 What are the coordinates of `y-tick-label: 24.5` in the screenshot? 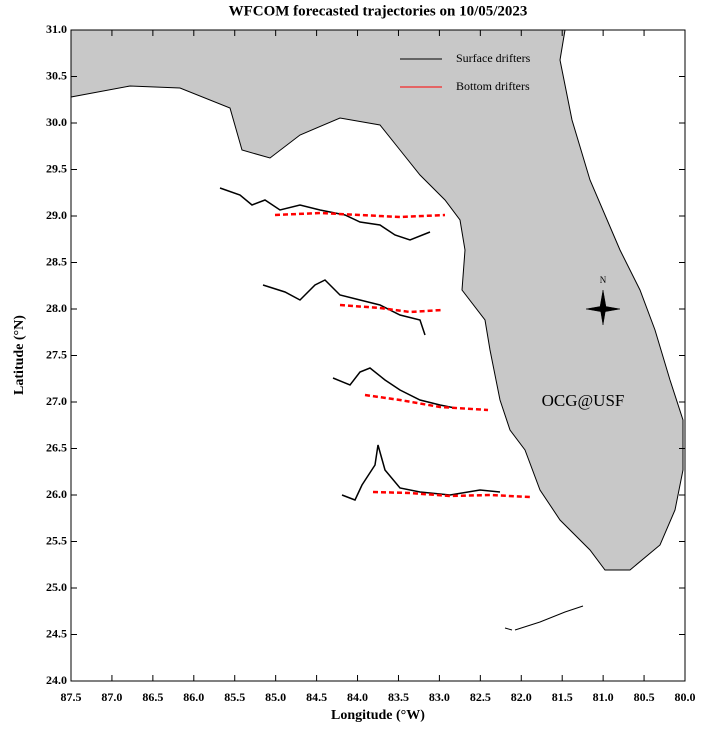 It's located at (56, 633).